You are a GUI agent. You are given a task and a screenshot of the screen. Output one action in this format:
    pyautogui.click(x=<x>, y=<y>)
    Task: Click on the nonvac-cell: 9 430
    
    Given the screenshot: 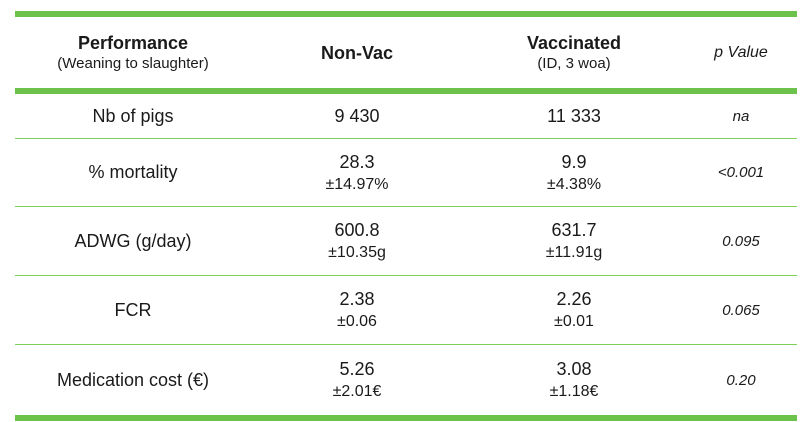 What is the action you would take?
    pyautogui.click(x=357, y=116)
    